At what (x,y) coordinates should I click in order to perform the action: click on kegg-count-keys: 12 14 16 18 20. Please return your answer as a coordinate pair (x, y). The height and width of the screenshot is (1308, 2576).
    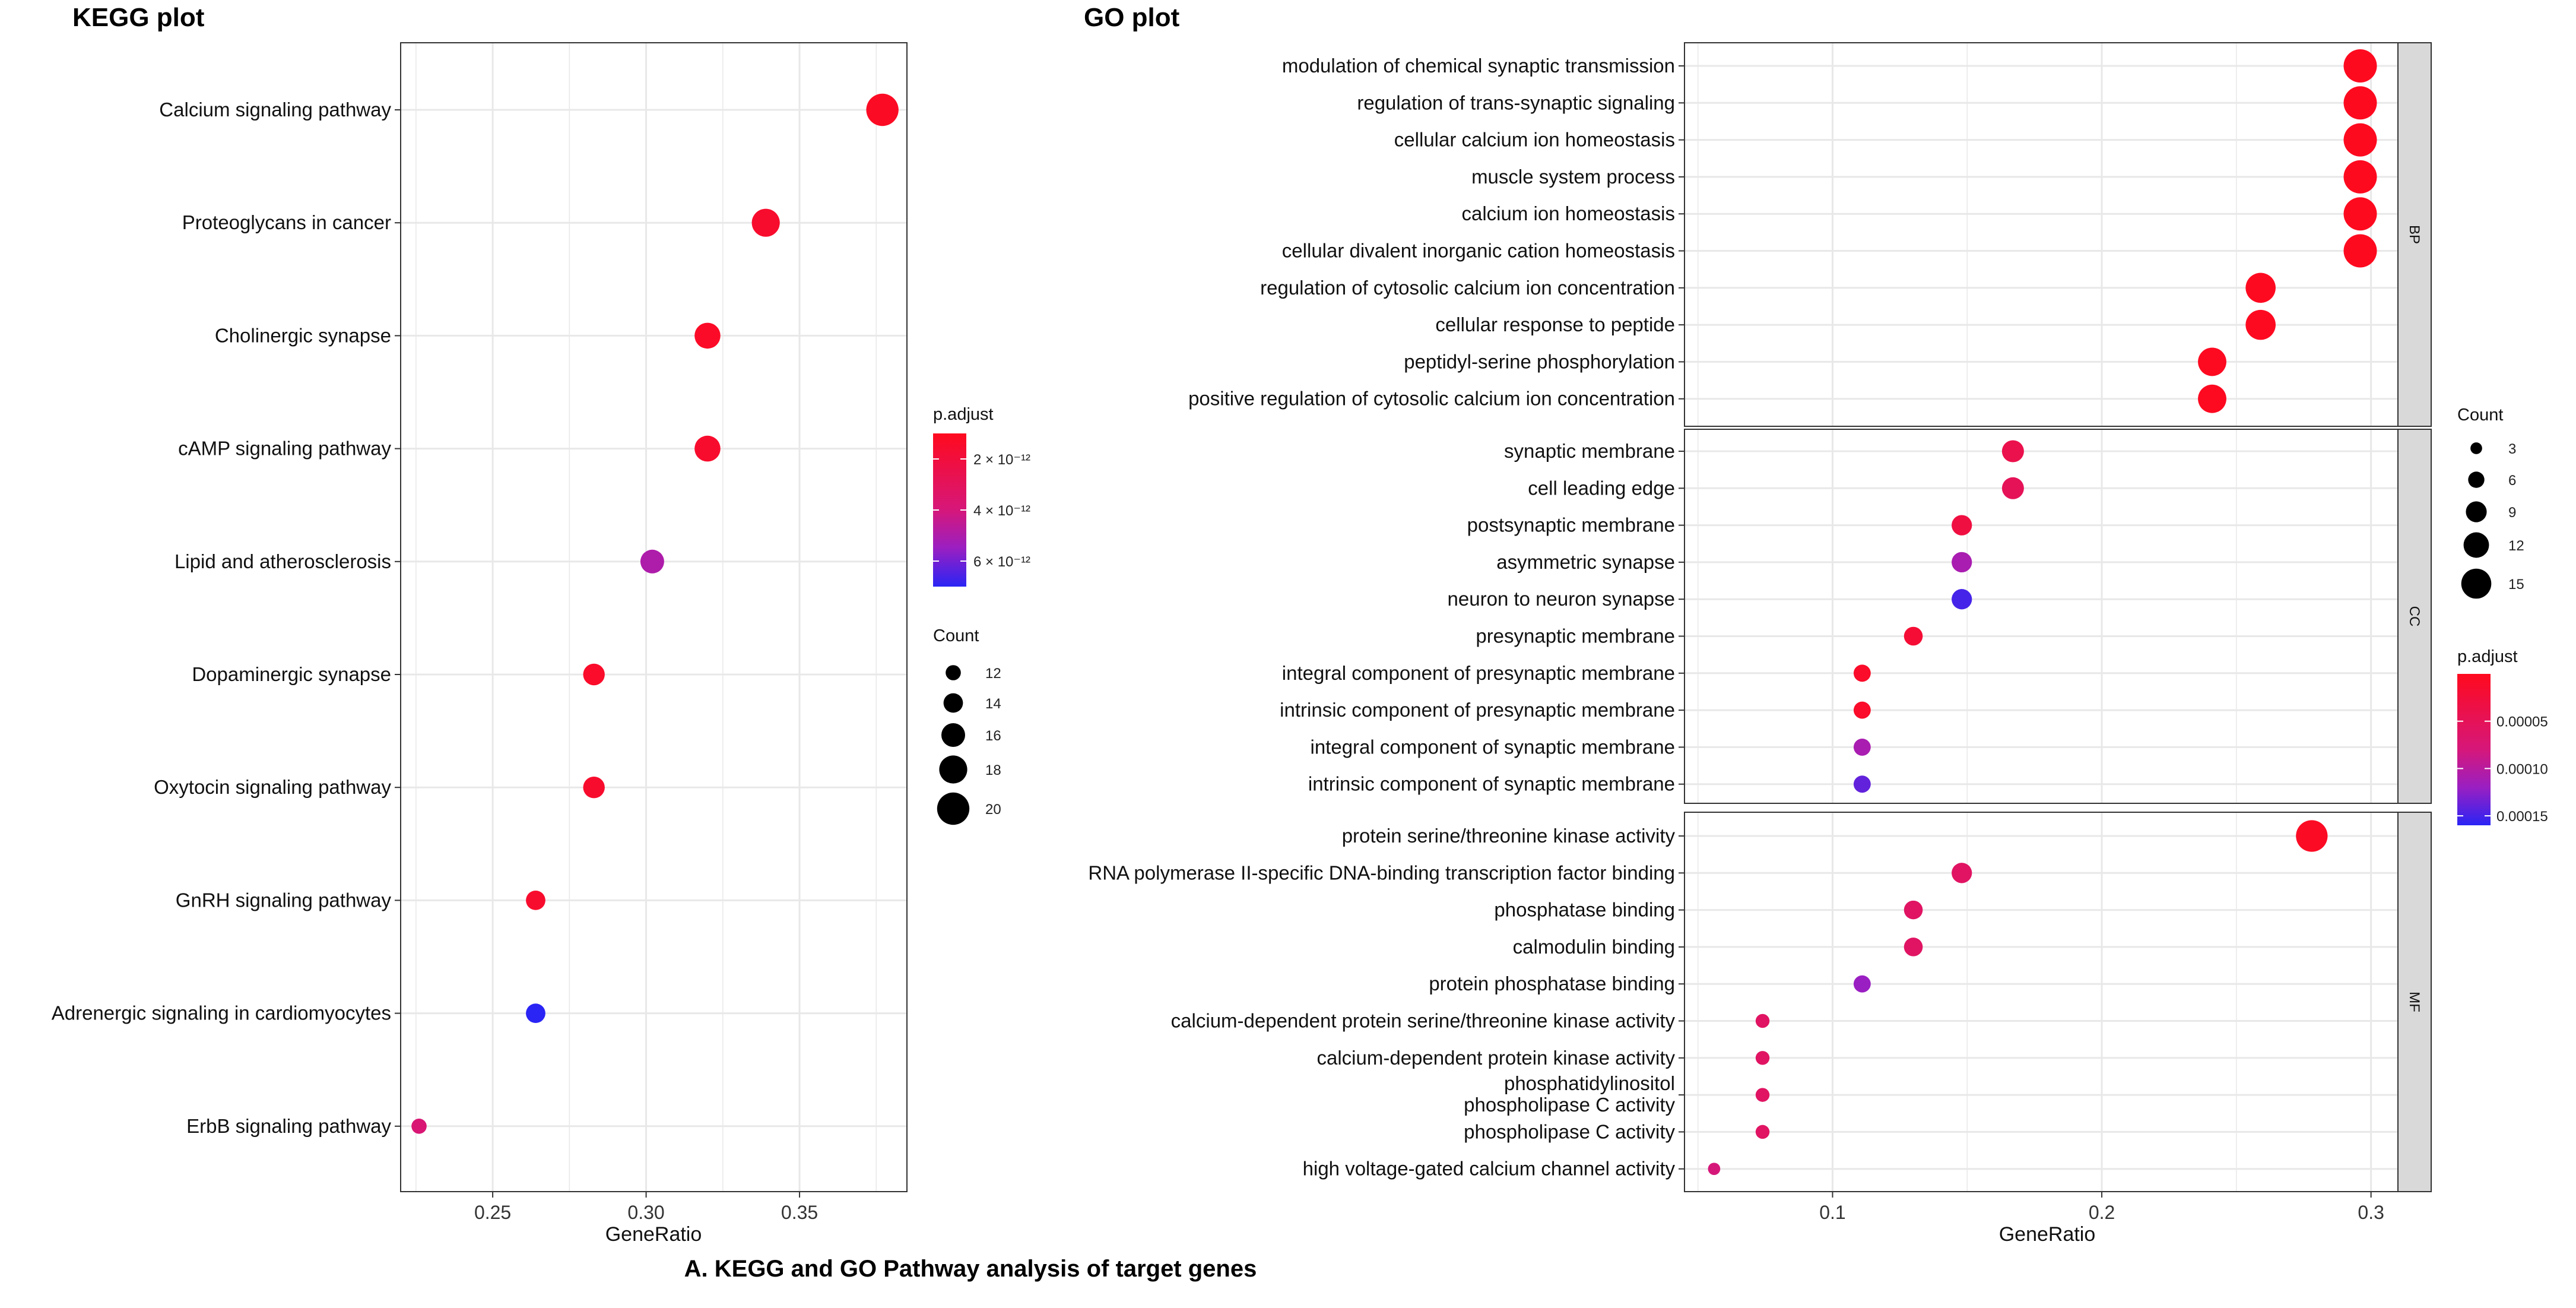
    Looking at the image, I should click on (969, 745).